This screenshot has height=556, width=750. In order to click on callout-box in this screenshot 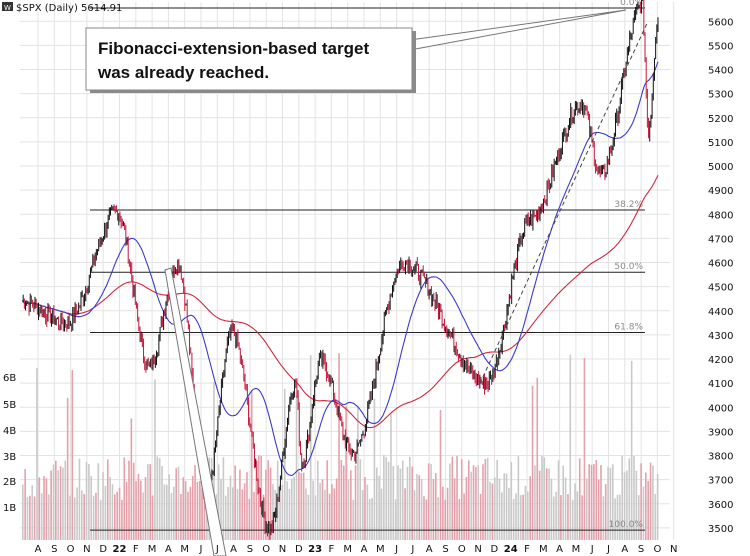, I will do `click(249, 59)`.